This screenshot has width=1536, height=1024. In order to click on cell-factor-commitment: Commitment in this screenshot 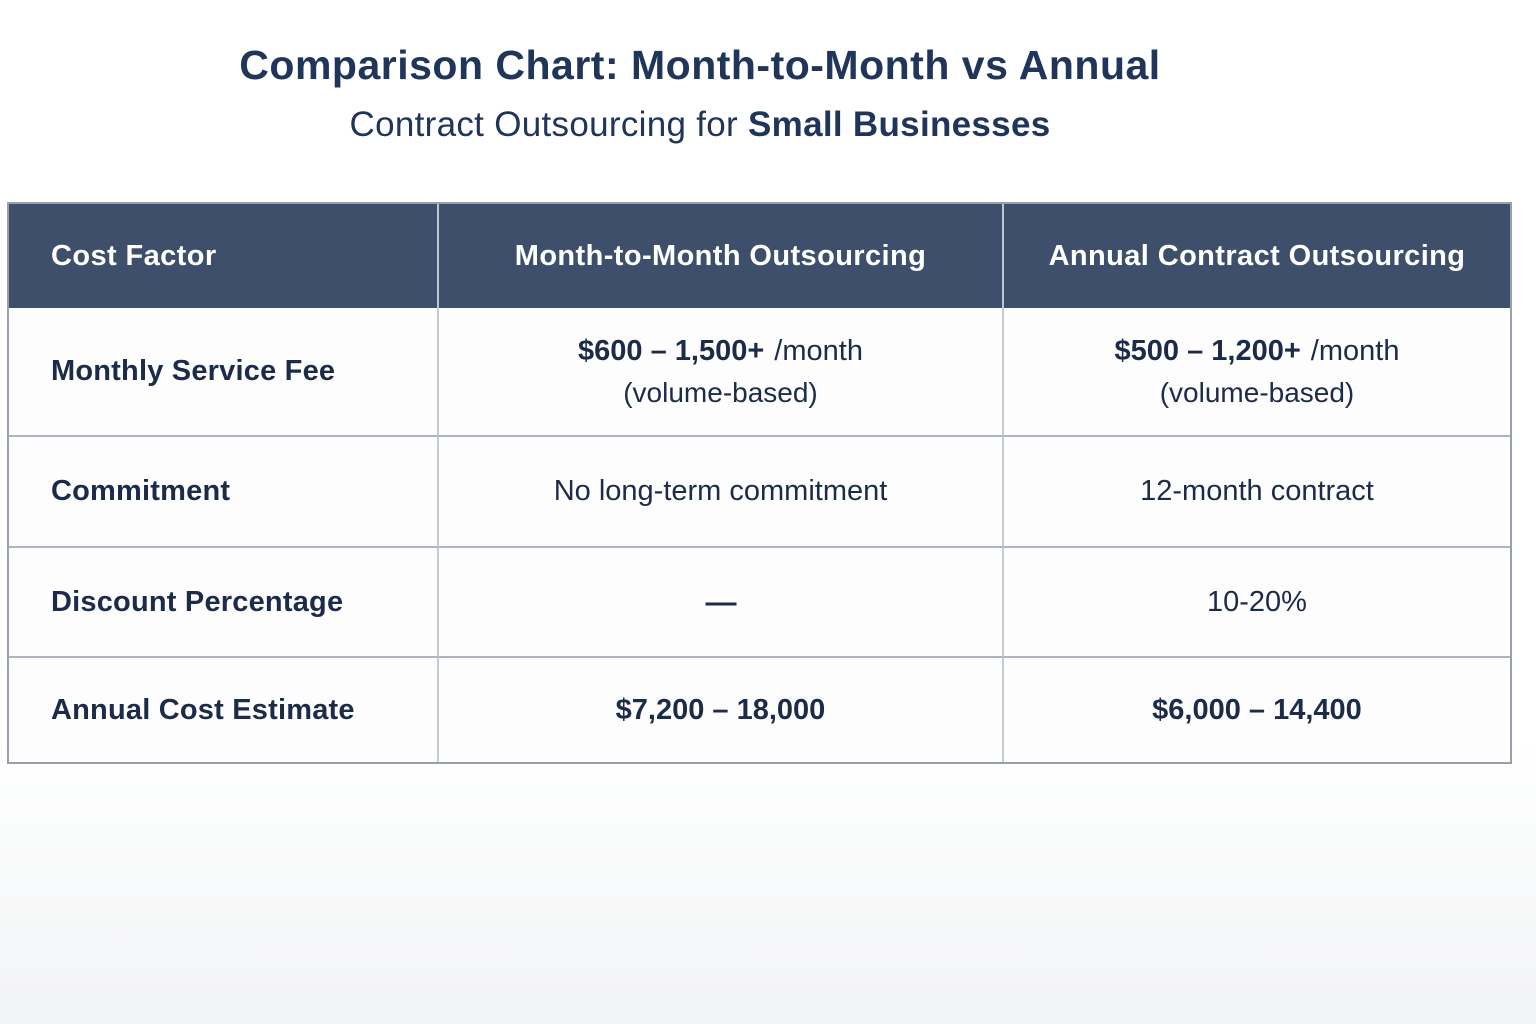, I will do `click(224, 490)`.